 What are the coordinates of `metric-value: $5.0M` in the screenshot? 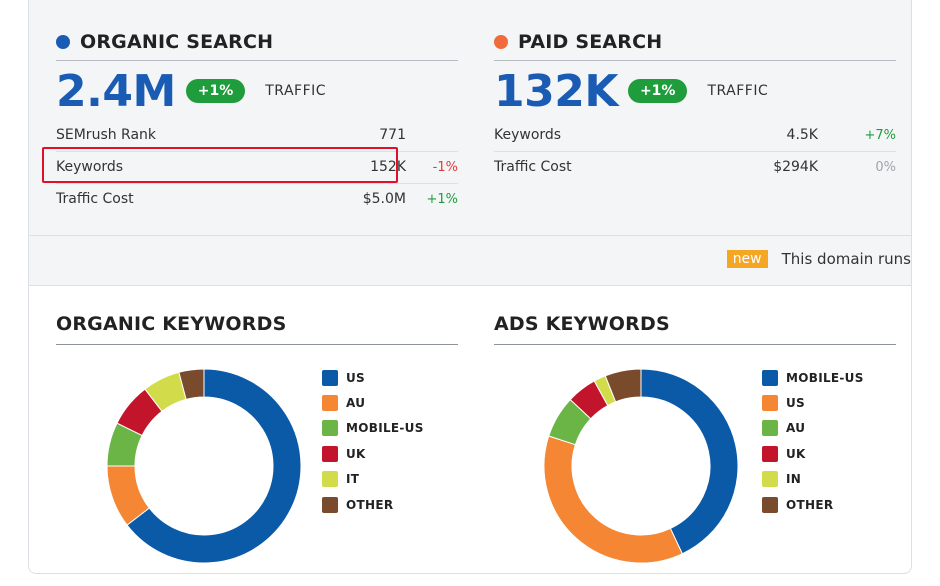 It's located at (384, 199).